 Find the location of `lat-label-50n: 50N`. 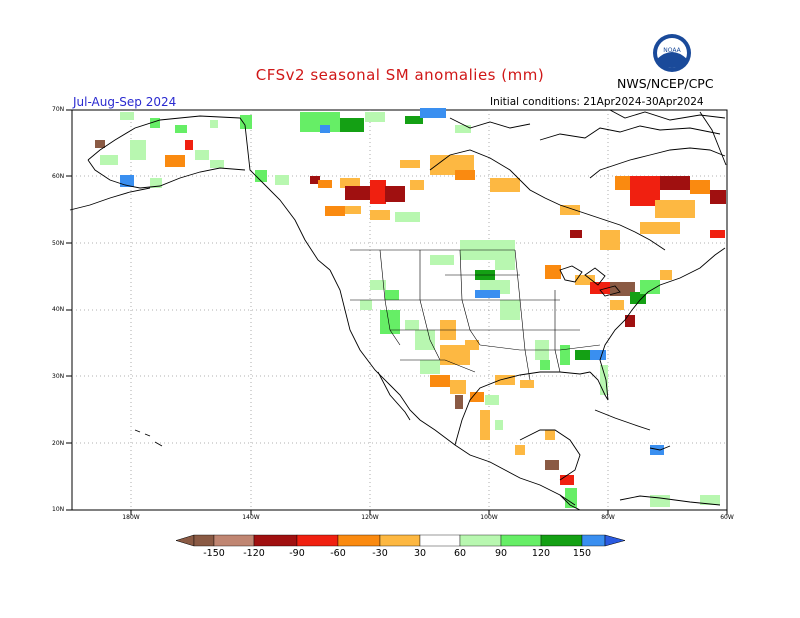

lat-label-50n: 50N is located at coordinates (58, 243).